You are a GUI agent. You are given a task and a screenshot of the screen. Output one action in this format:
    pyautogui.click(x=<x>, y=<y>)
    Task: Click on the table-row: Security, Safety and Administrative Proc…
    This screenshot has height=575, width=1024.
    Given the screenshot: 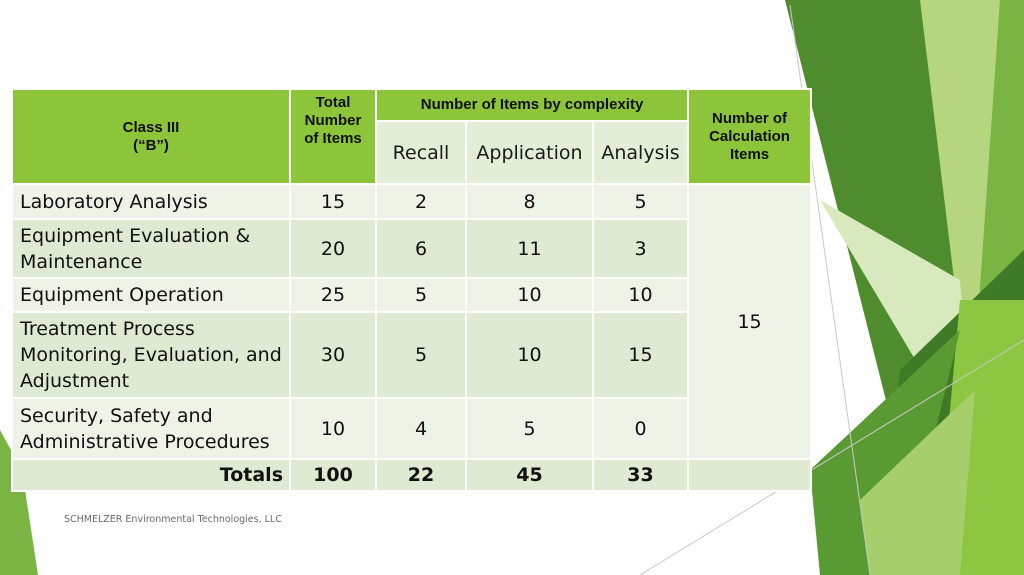 What is the action you would take?
    pyautogui.click(x=411, y=428)
    